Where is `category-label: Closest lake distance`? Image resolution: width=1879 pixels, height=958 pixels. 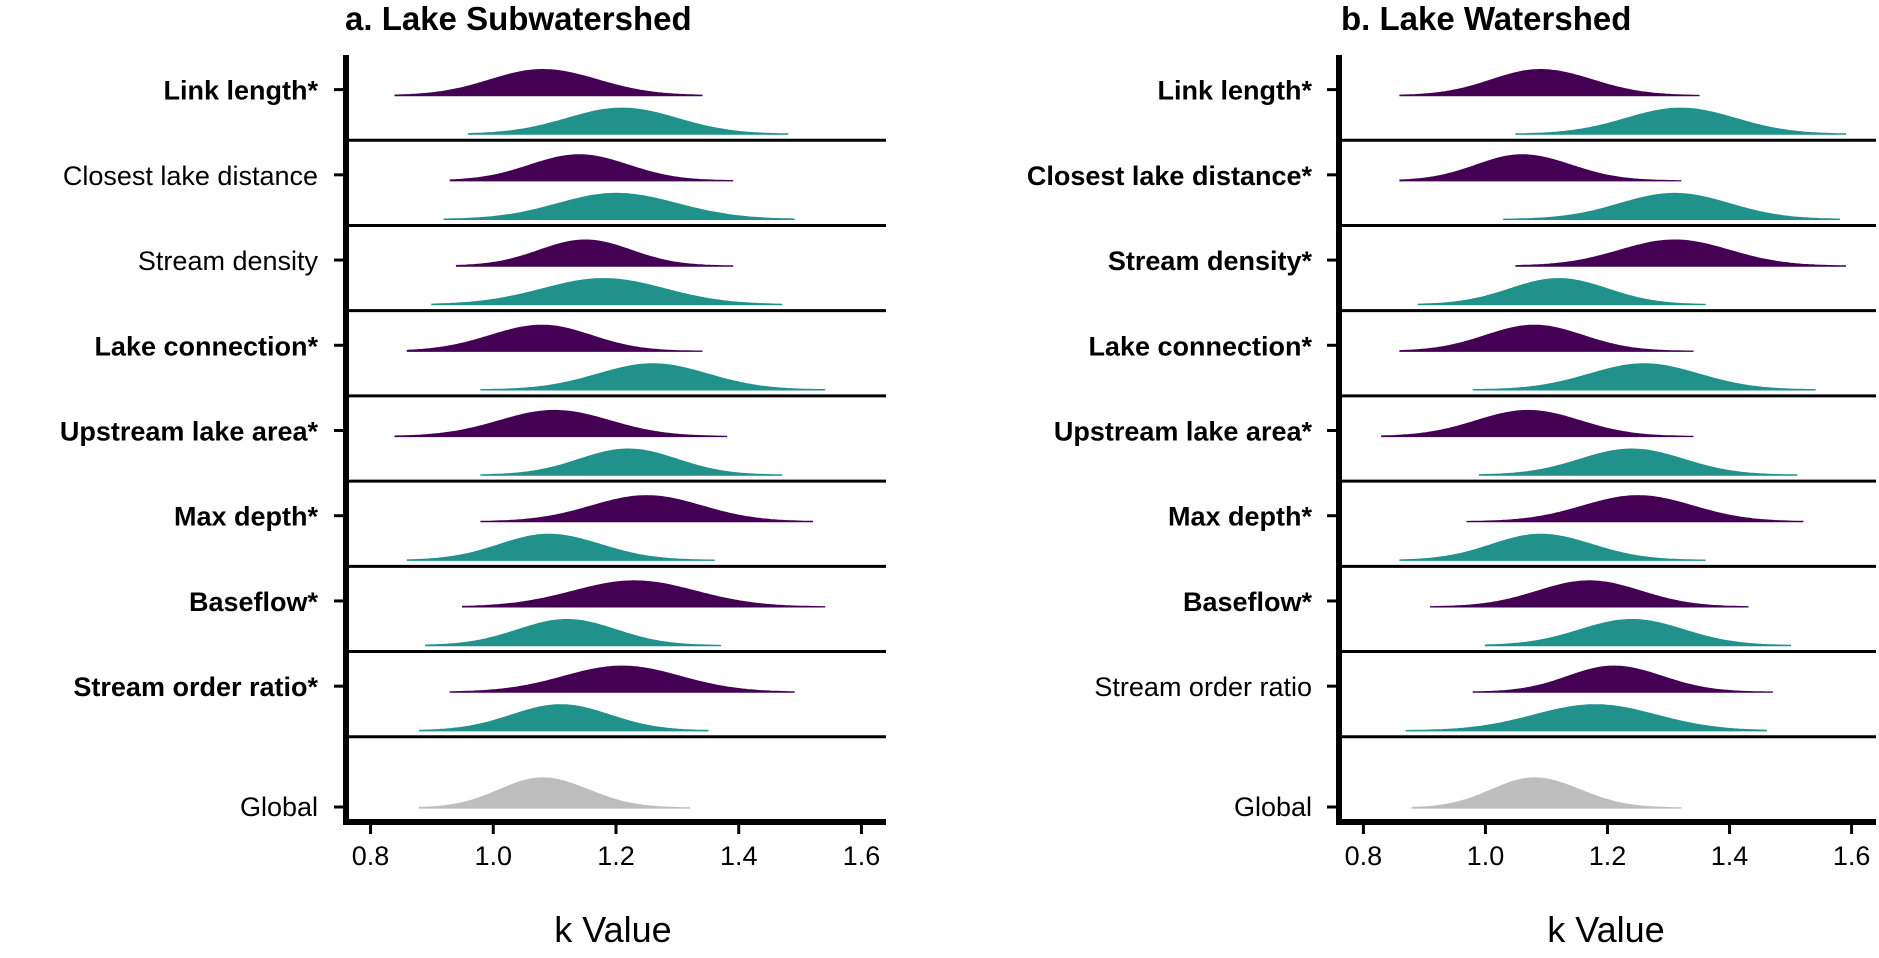
category-label: Closest lake distance is located at coordinates (190, 176).